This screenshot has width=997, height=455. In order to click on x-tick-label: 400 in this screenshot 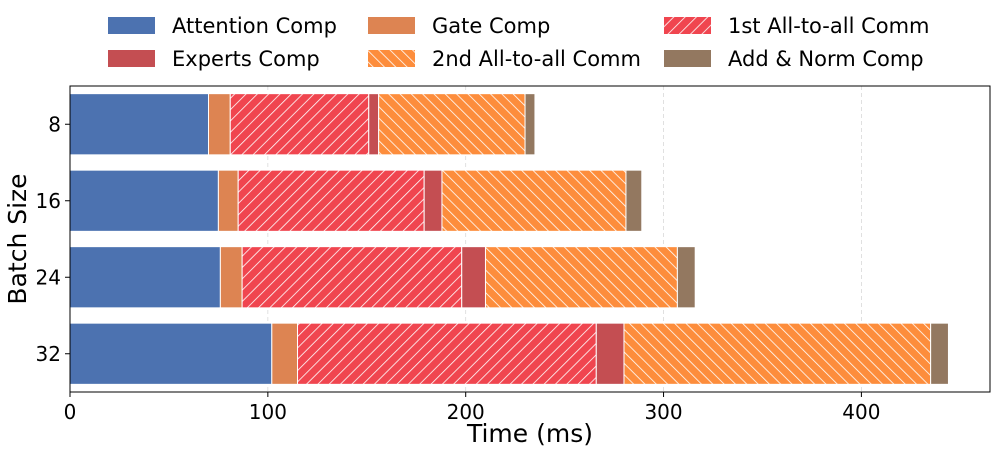, I will do `click(861, 412)`.